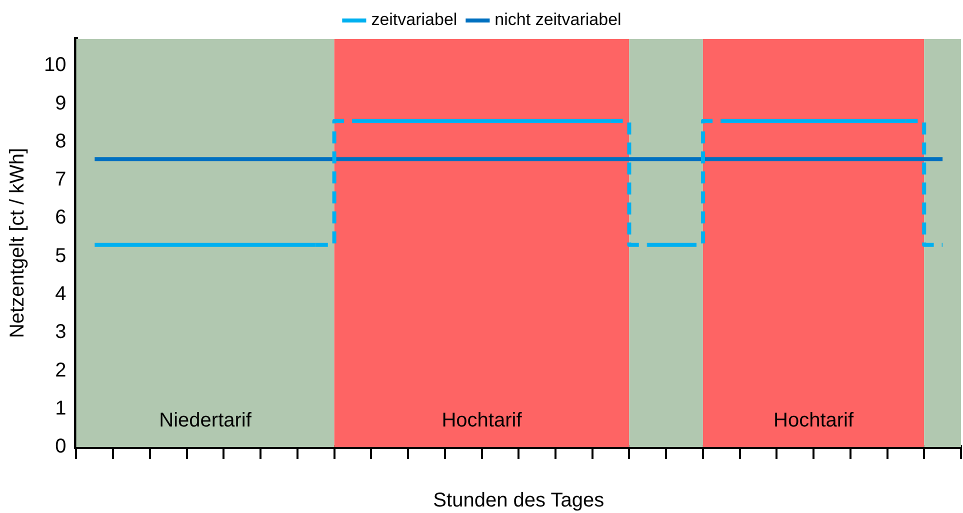 The image size is (963, 513). What do you see at coordinates (55, 65) in the screenshot?
I see `y-tick-label: 10` at bounding box center [55, 65].